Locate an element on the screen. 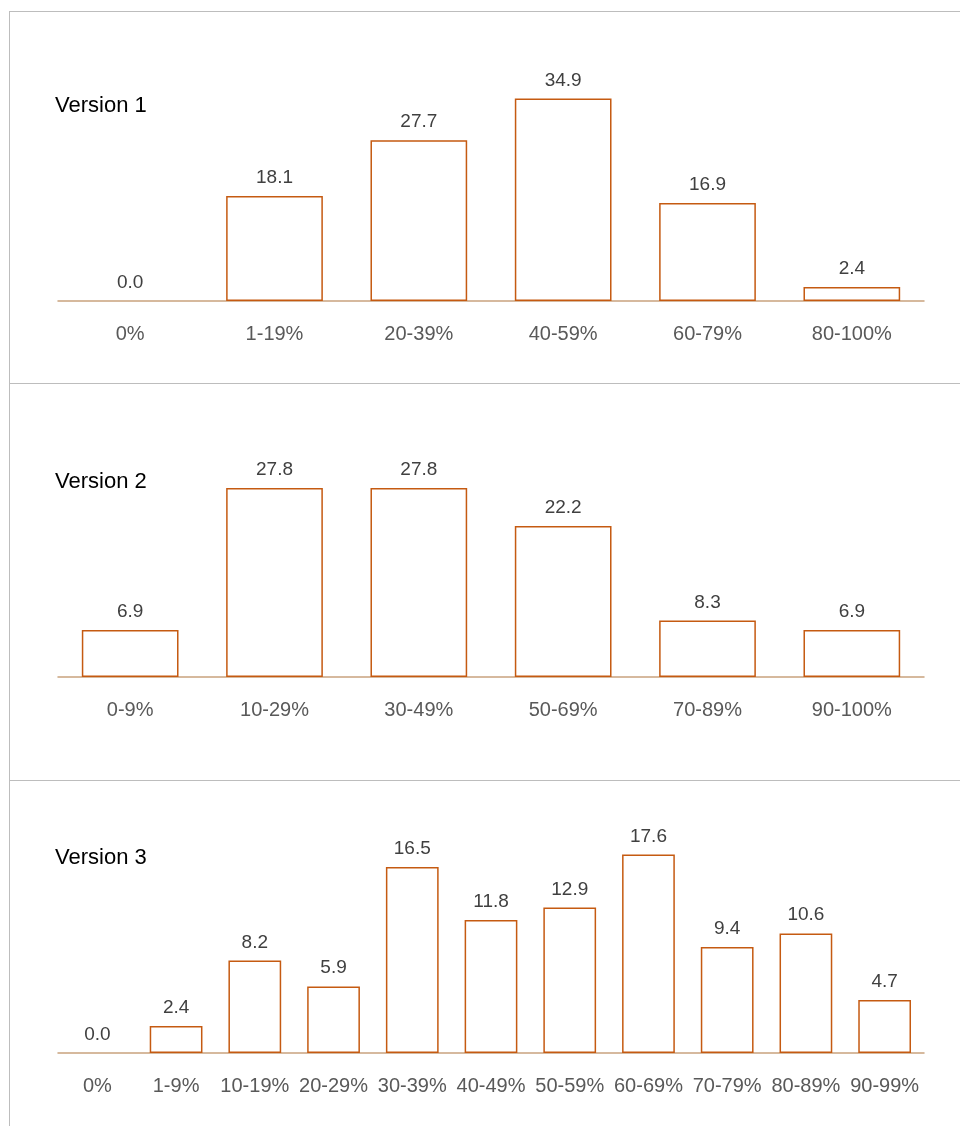 Image resolution: width=960 pixels, height=1126 pixels. x-tick-label: 90-99% is located at coordinates (885, 1085).